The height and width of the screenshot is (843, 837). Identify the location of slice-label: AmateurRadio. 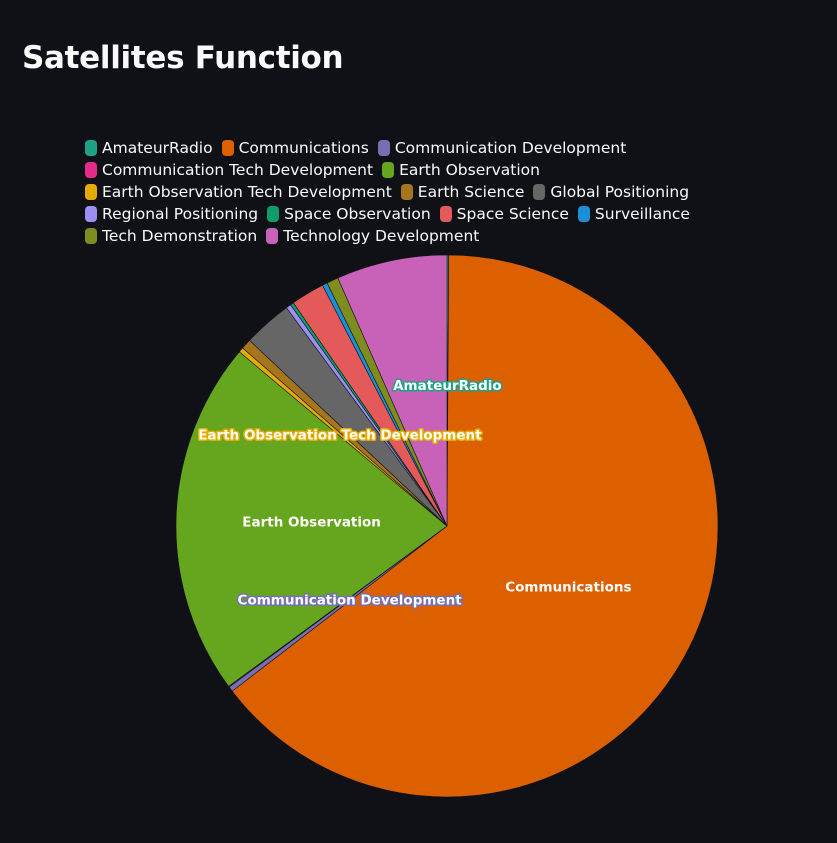
(447, 386).